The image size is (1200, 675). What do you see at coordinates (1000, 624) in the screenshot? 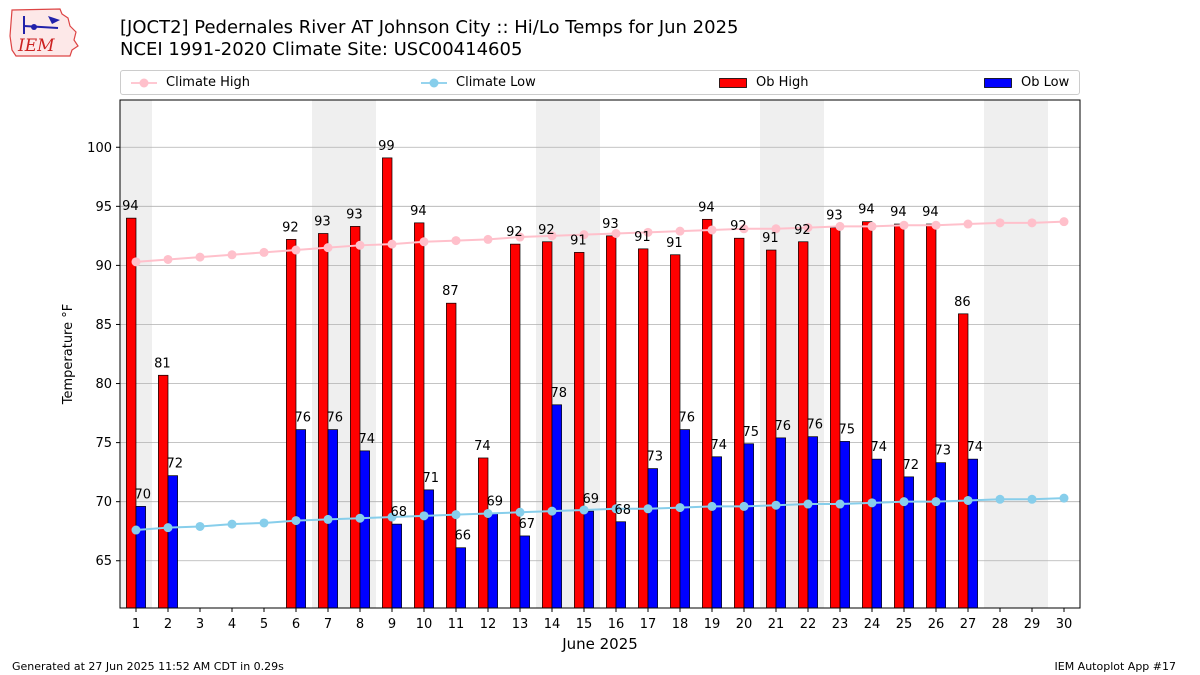
I see `x-tick-label: 28` at bounding box center [1000, 624].